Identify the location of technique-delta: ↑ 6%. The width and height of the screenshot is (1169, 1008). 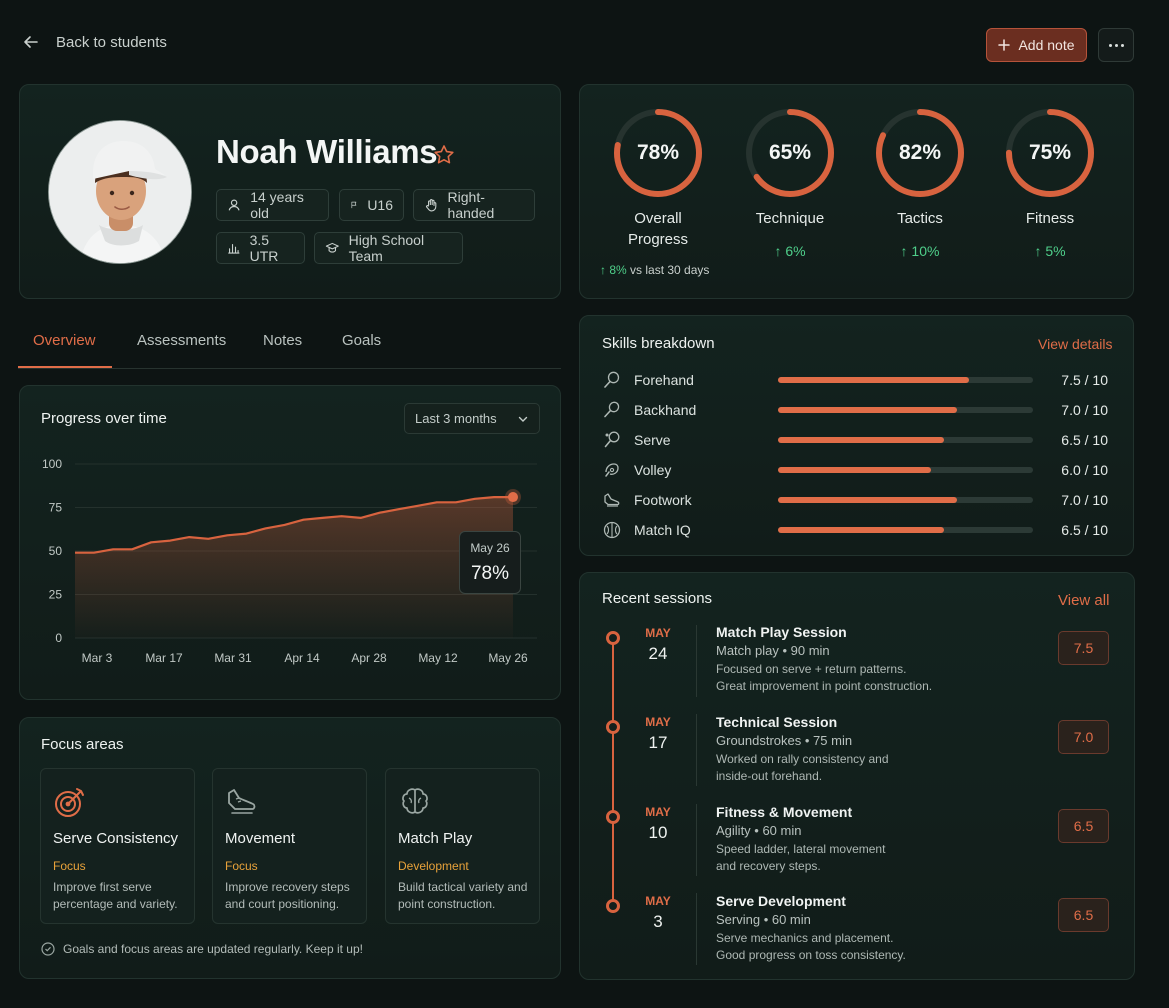
(790, 251).